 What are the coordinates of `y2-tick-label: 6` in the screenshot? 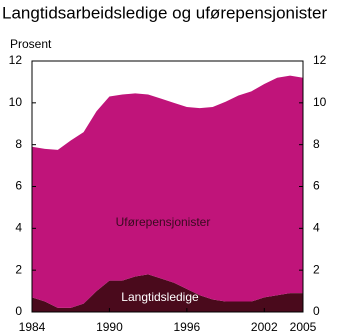 It's located at (316, 186).